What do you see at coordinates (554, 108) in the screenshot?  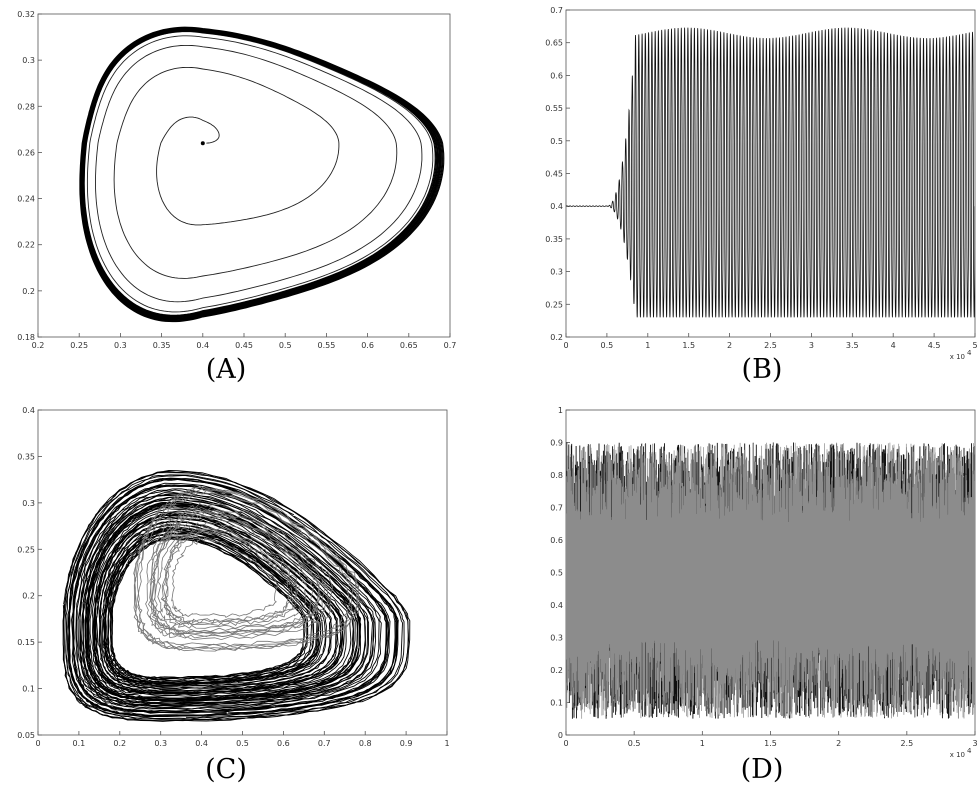 I see `y-tick-label: 0.55` at bounding box center [554, 108].